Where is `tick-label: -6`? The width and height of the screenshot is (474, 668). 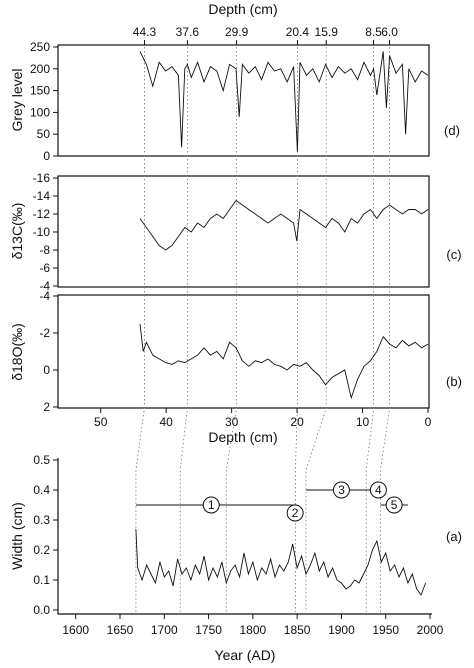 tick-label: -6 is located at coordinates (44, 268).